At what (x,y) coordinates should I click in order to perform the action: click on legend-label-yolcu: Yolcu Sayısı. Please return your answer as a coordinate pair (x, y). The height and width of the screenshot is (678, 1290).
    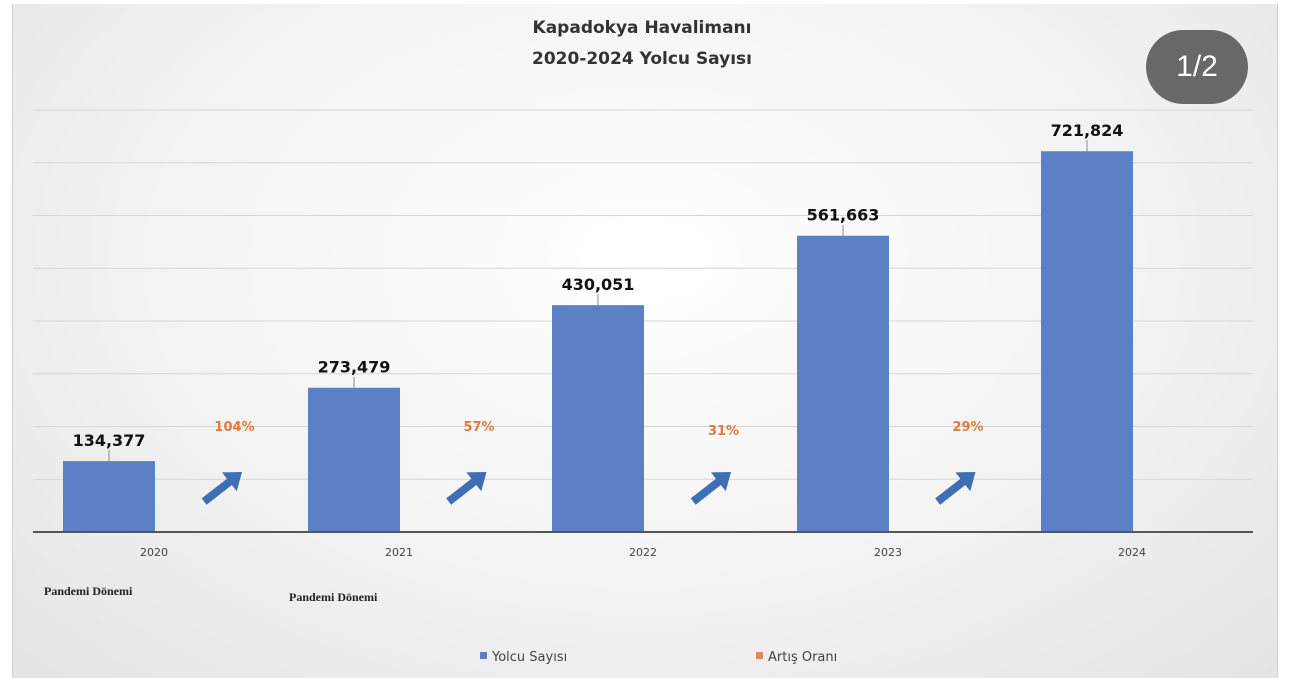
    Looking at the image, I should click on (529, 657).